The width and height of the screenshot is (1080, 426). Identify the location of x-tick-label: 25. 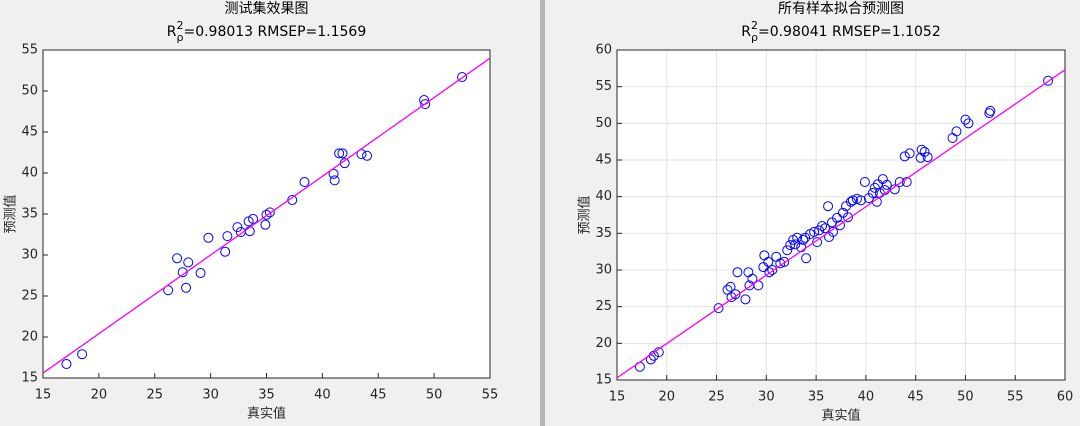
(716, 397).